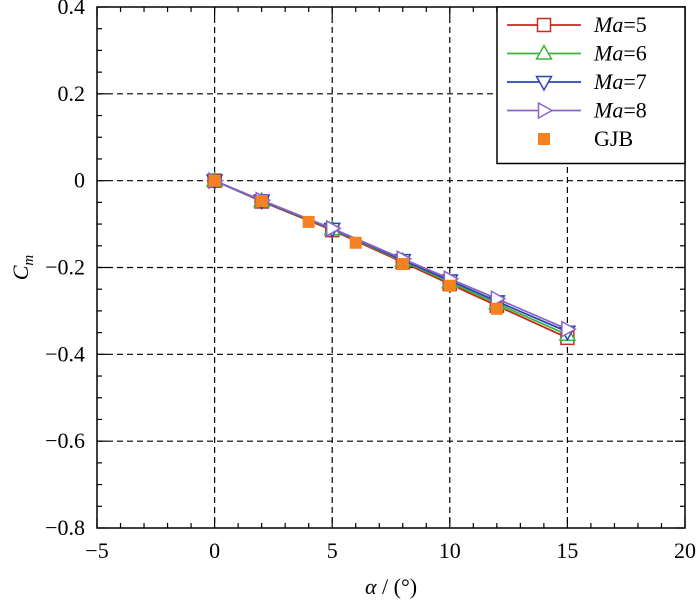 Image resolution: width=700 pixels, height=605 pixels. I want to click on legend: Ma=5 Ma=6 Ma=7 Ma=8 GJB, so click(591, 85).